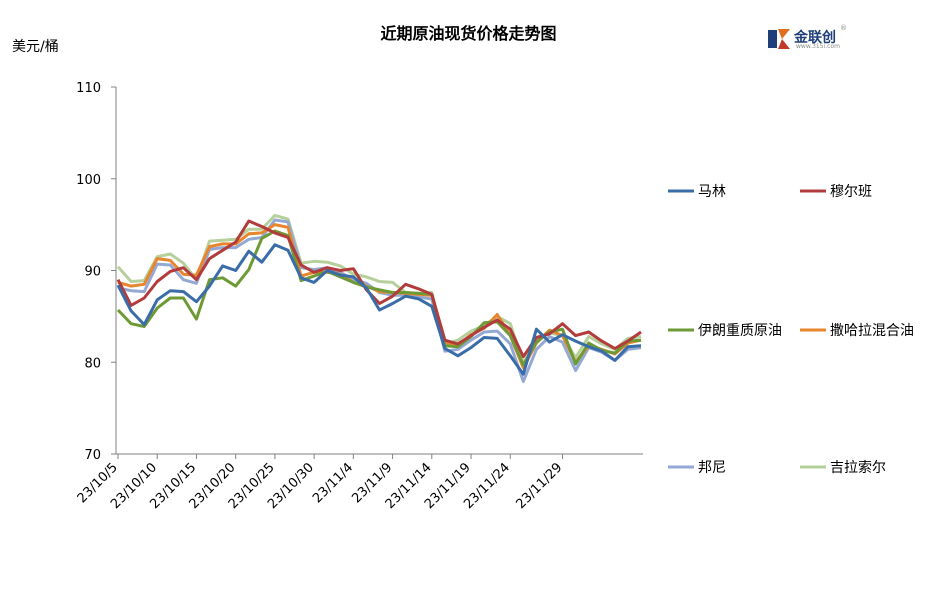 This screenshot has width=937, height=601. I want to click on legend-label: 吉拉索尔, so click(858, 467).